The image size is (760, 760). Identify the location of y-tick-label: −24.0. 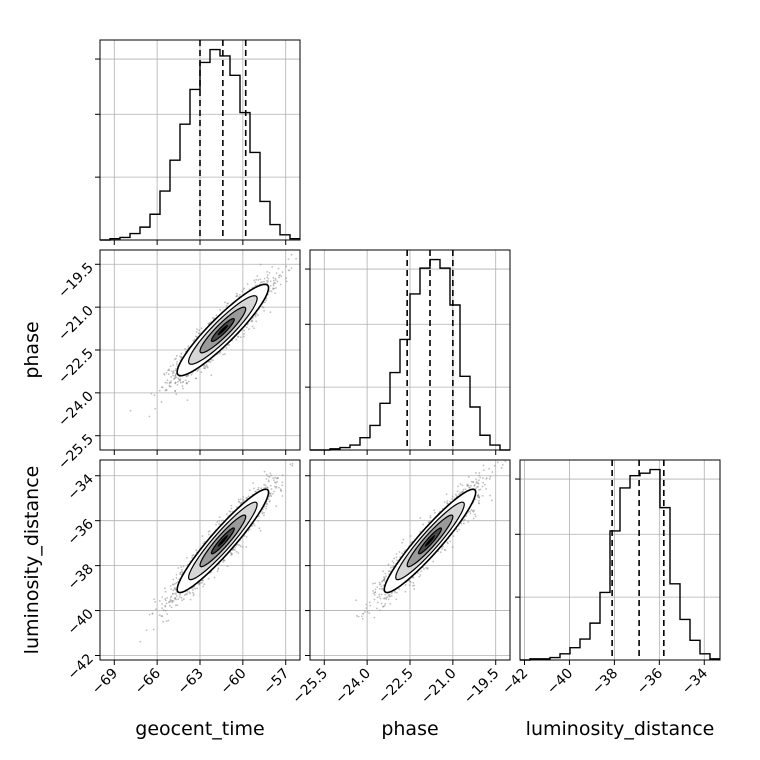
(76, 409).